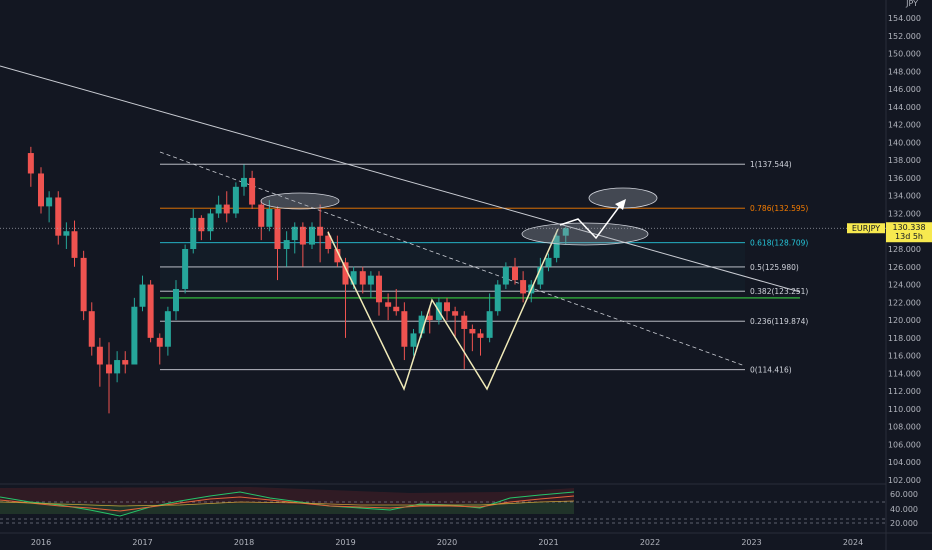 This screenshot has width=932, height=550. I want to click on price-tick-label: 108.000, so click(904, 427).